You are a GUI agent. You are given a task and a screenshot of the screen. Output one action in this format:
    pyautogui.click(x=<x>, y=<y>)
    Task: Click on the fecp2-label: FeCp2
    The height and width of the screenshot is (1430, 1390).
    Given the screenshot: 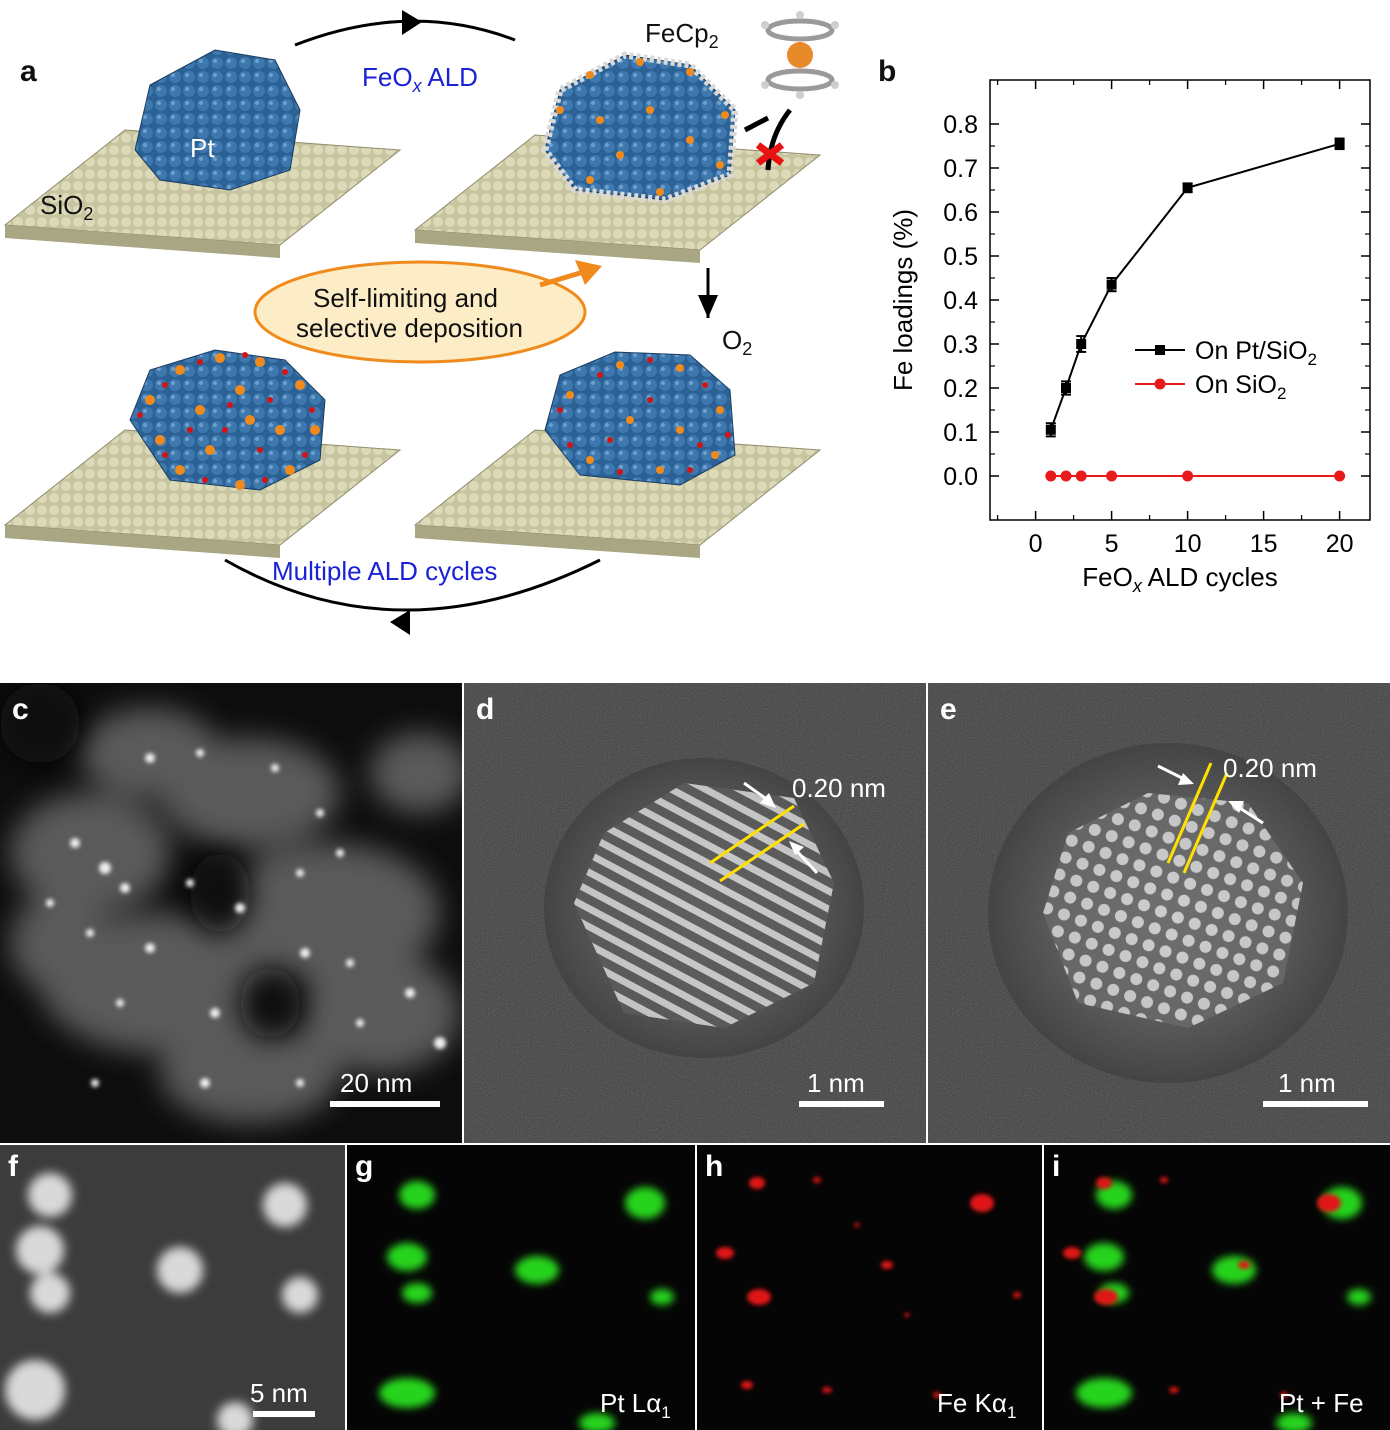 What is the action you would take?
    pyautogui.click(x=682, y=35)
    